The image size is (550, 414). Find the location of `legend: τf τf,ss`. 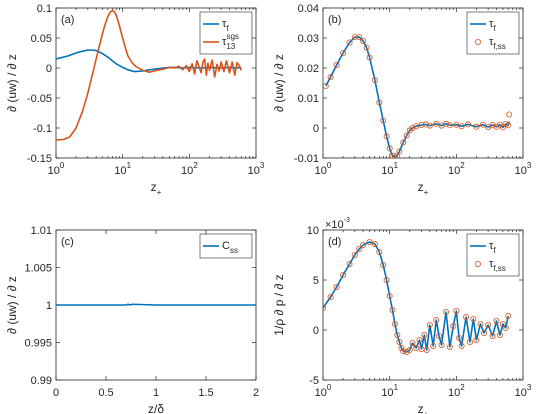

legend: τf τf,ss is located at coordinates (493, 255).